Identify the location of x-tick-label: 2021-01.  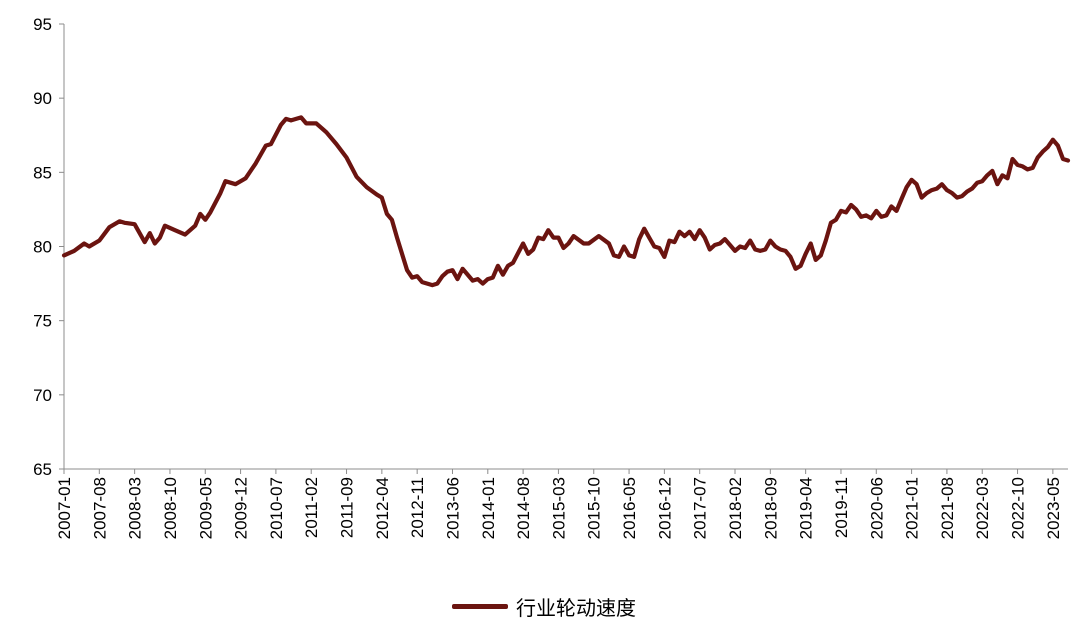
(912, 508).